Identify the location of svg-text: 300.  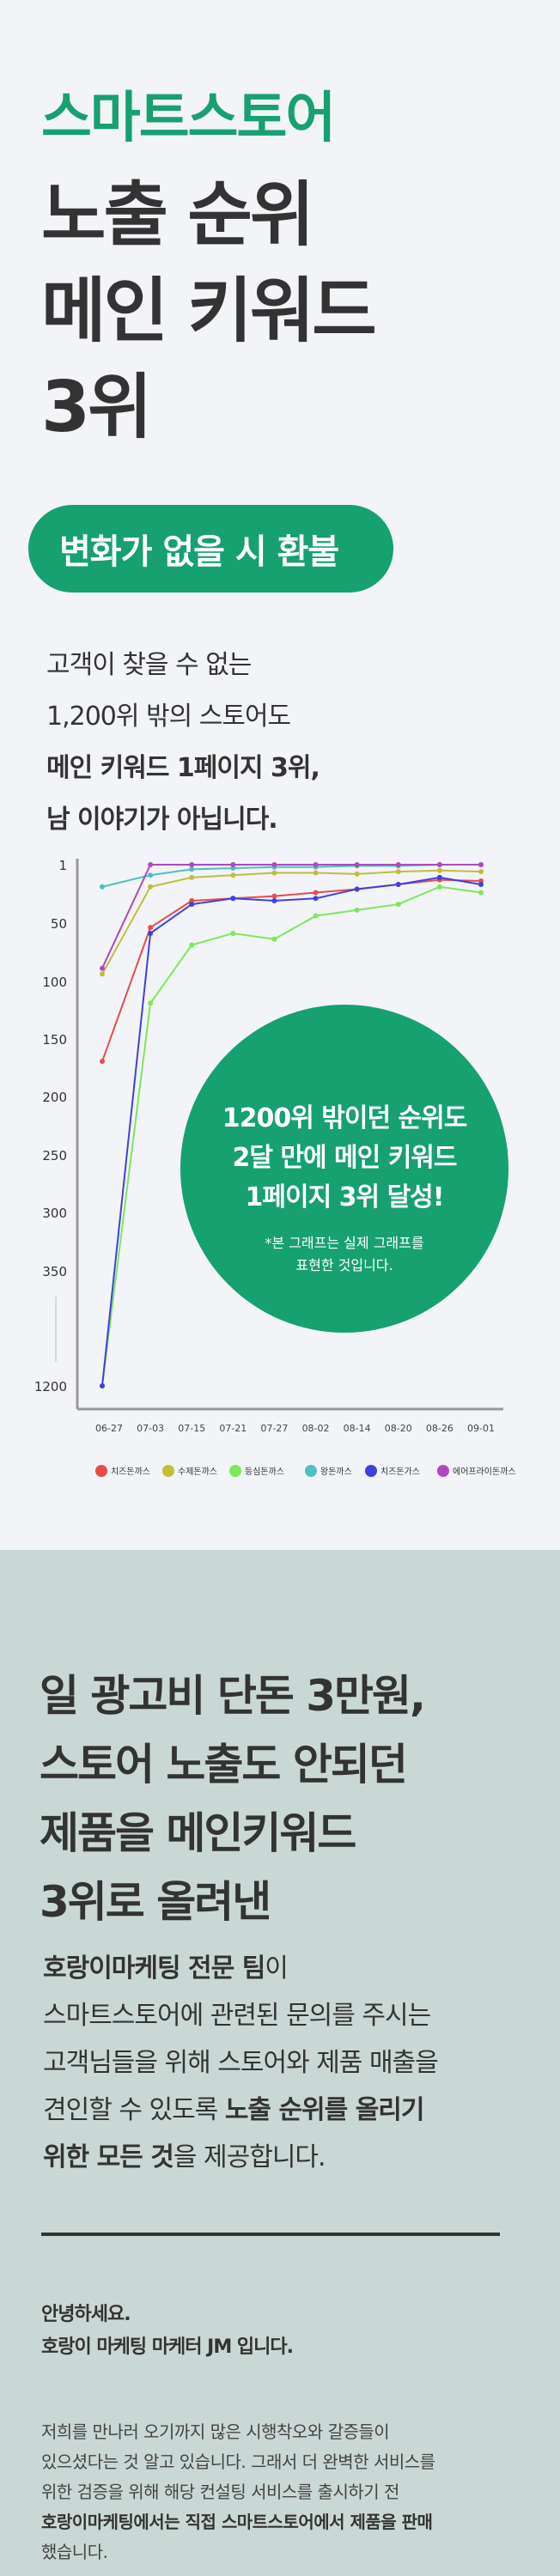
(55, 1213).